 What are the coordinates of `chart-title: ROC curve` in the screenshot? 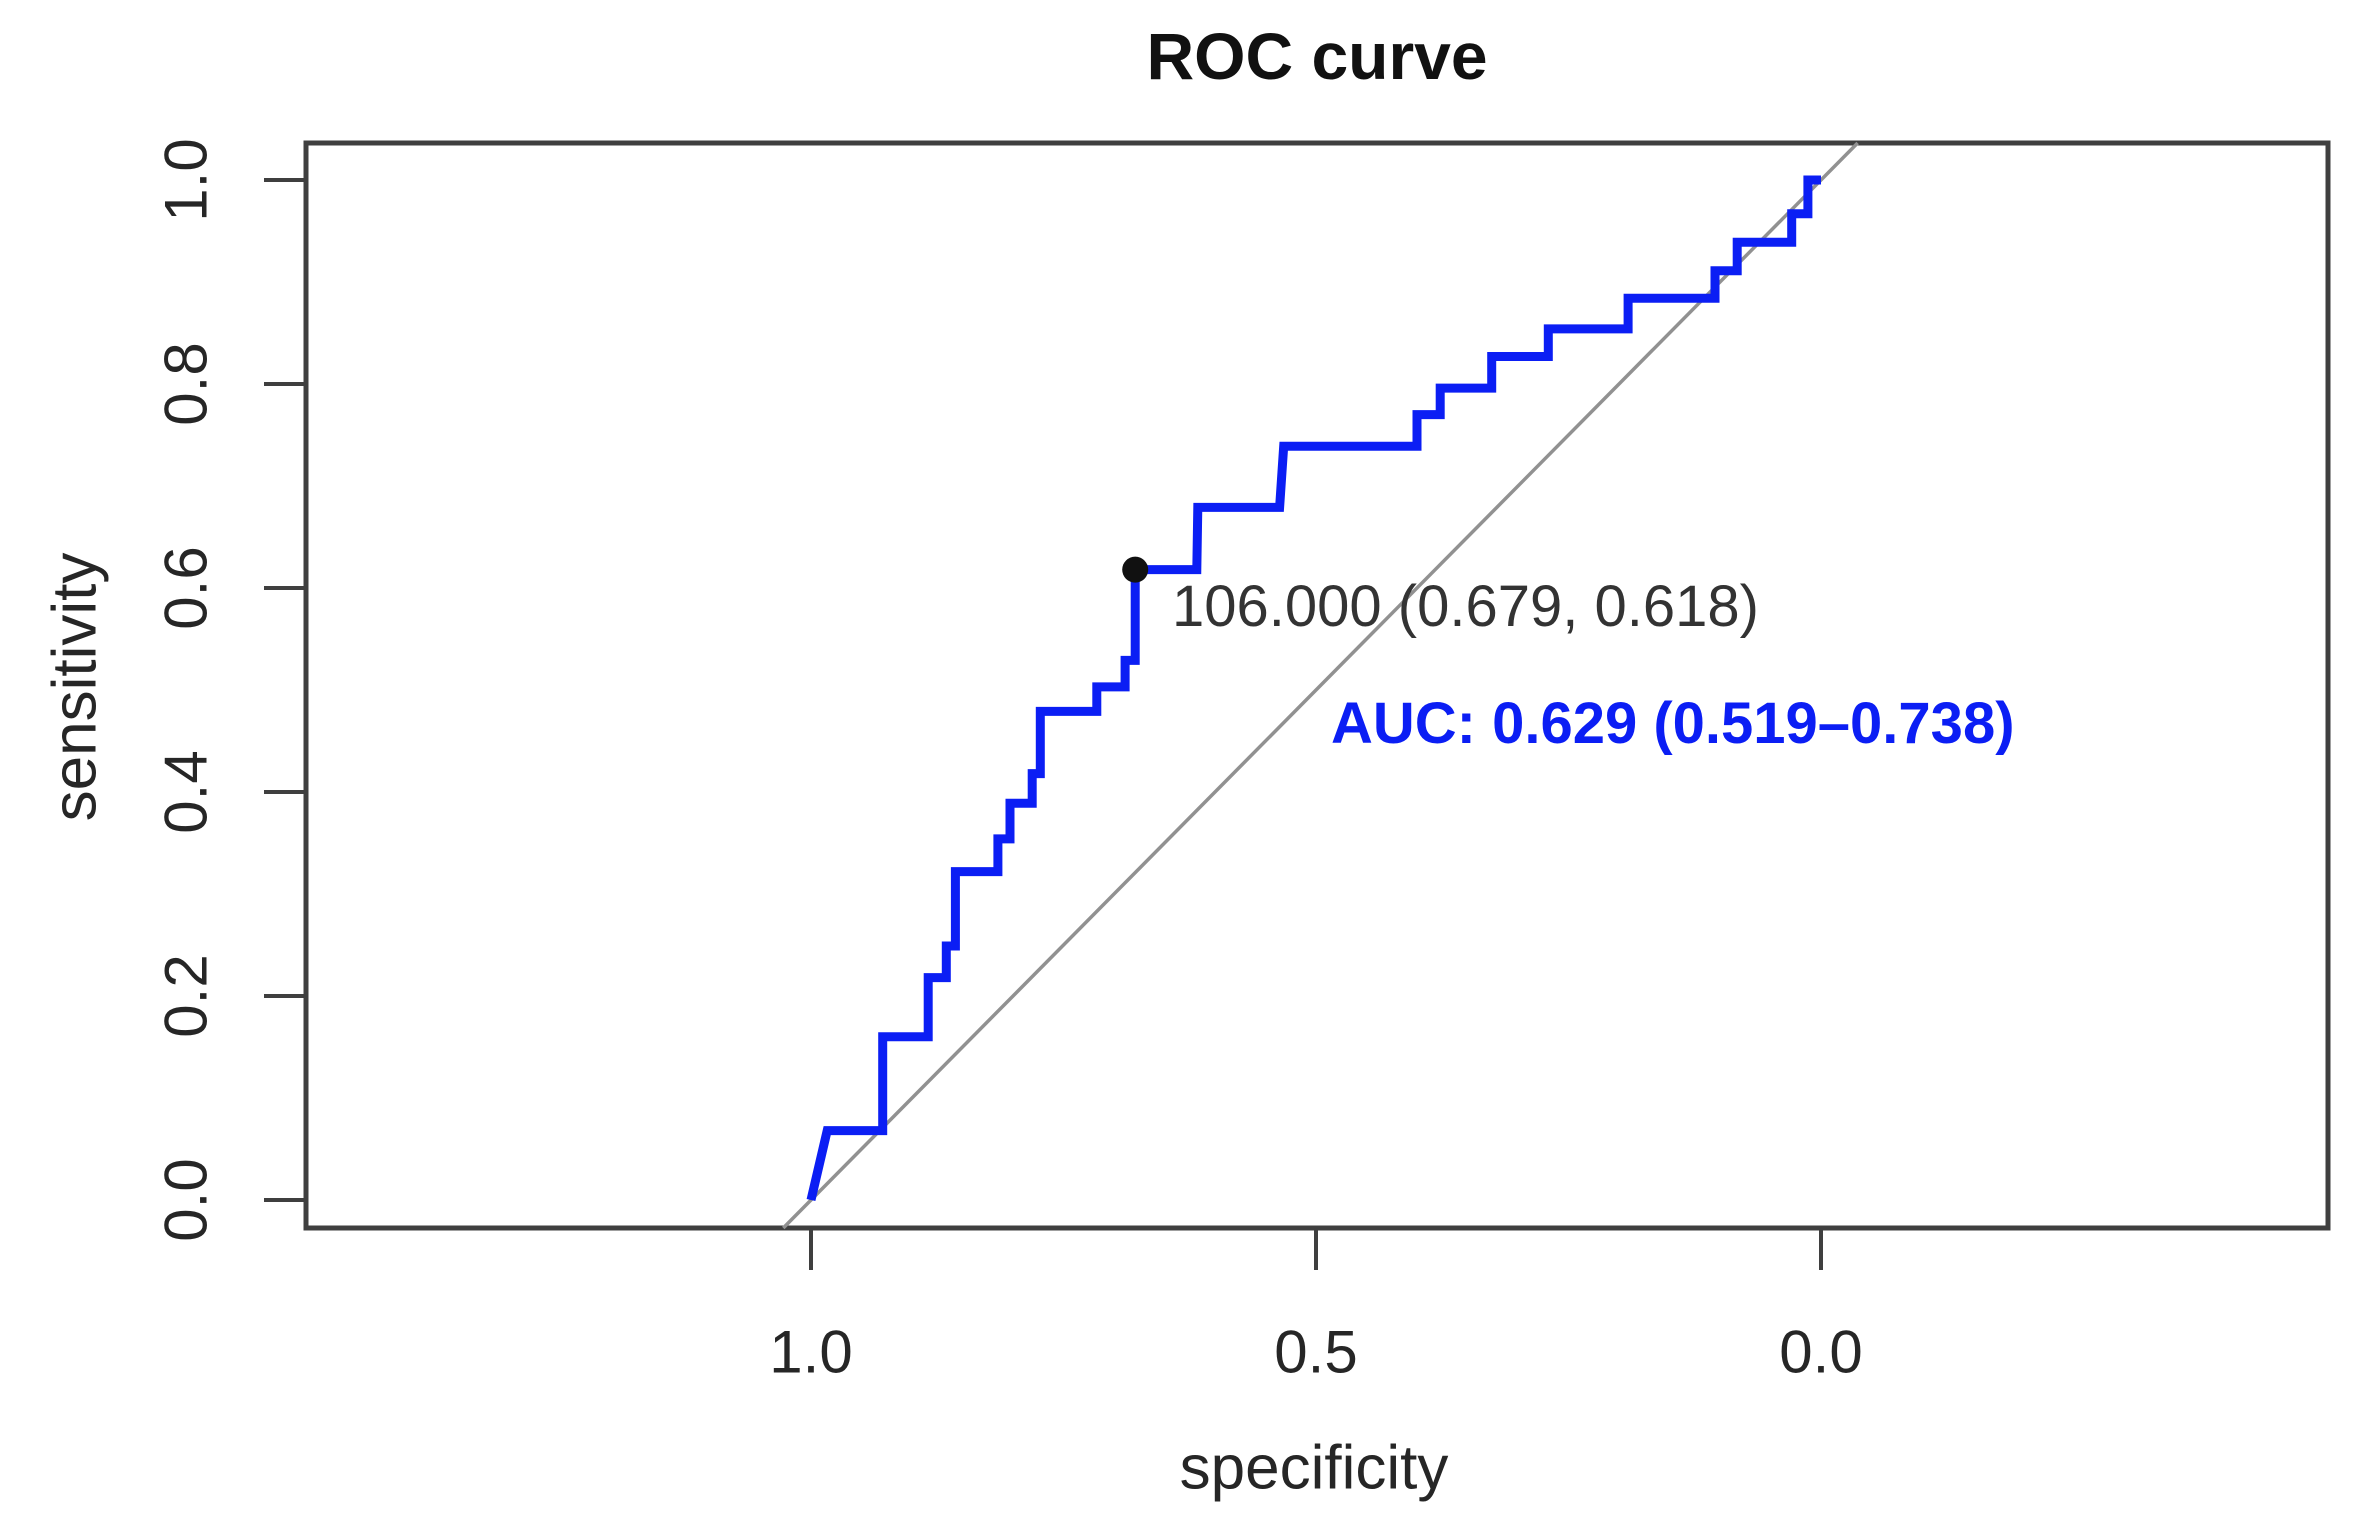 It's located at (1317, 56).